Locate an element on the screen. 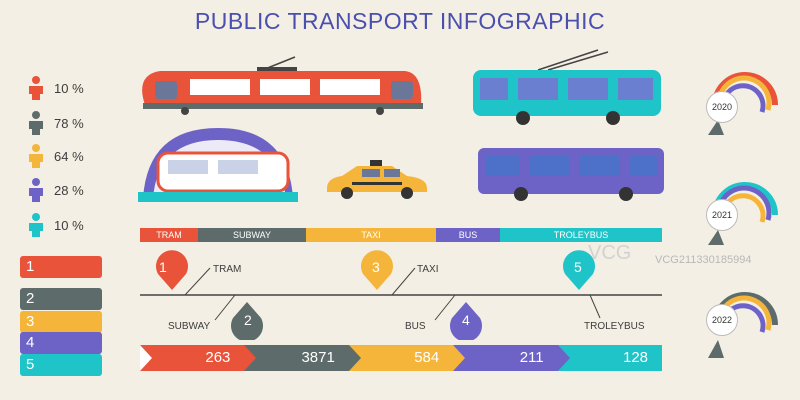 The height and width of the screenshot is (400, 800). stat-taxi: 584 is located at coordinates (401, 358).